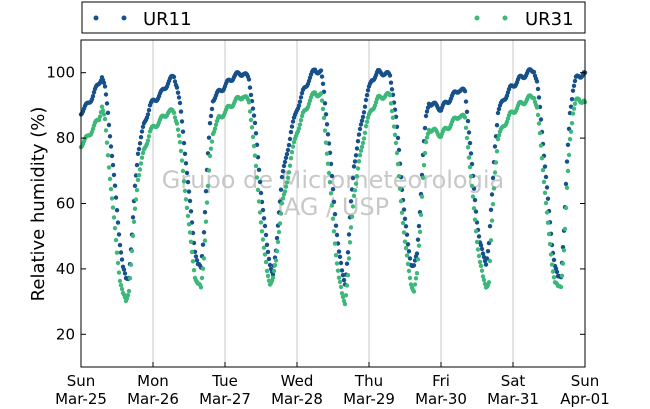 The width and height of the screenshot is (650, 409). Describe the element at coordinates (38, 204) in the screenshot. I see `y-axis-title: Relative humidity (%)` at that location.